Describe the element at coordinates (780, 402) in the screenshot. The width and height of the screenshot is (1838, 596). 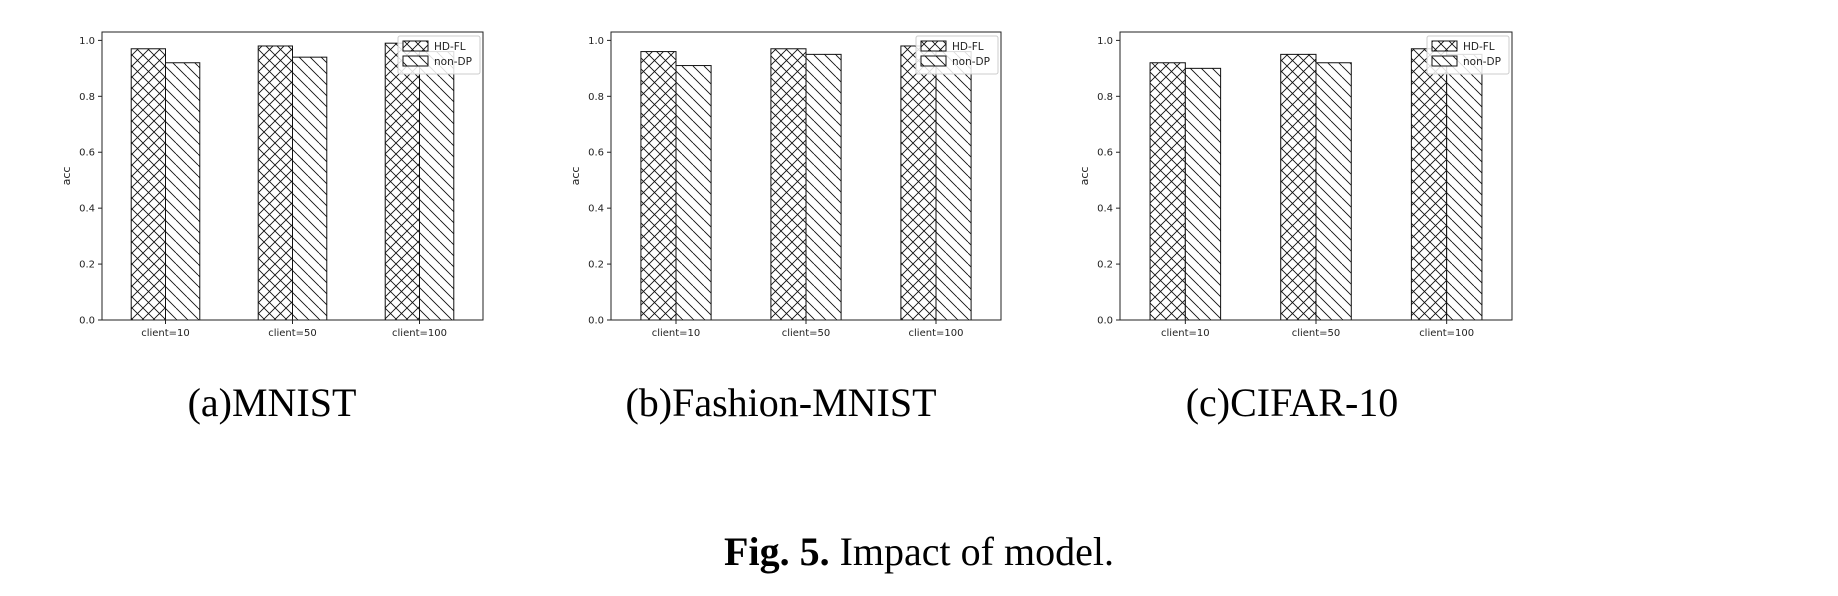
I see `chart-subtitle: (b)Fashion-MNIST` at that location.